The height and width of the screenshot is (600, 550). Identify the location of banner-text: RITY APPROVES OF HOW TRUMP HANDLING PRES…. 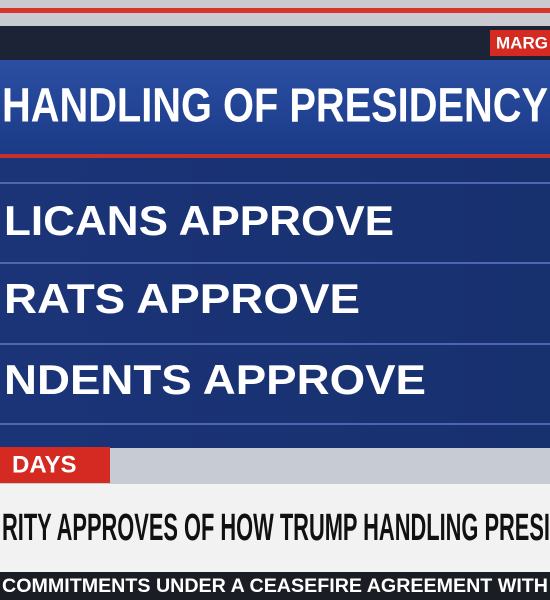
(276, 528).